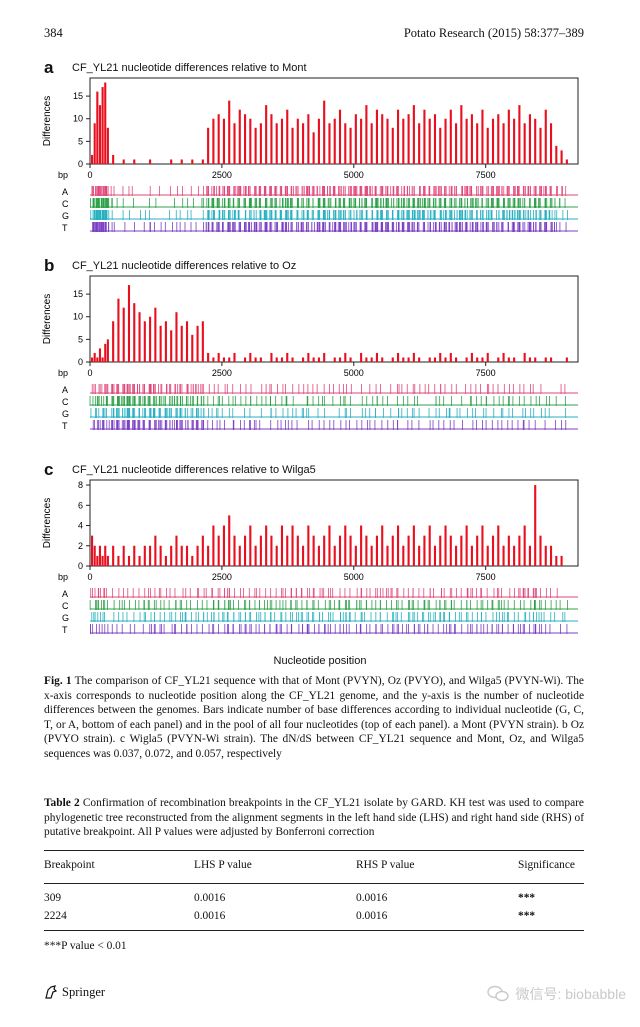 The height and width of the screenshot is (1027, 640). I want to click on y-tick-label: 0, so click(80, 362).